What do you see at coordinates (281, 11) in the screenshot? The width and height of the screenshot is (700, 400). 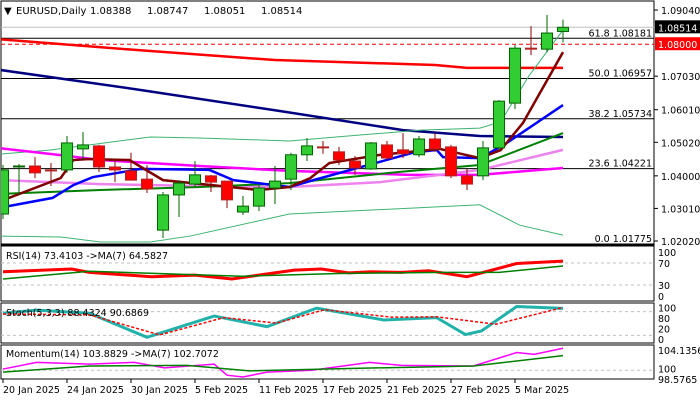 I see `ohlc-close: 1.08514` at bounding box center [281, 11].